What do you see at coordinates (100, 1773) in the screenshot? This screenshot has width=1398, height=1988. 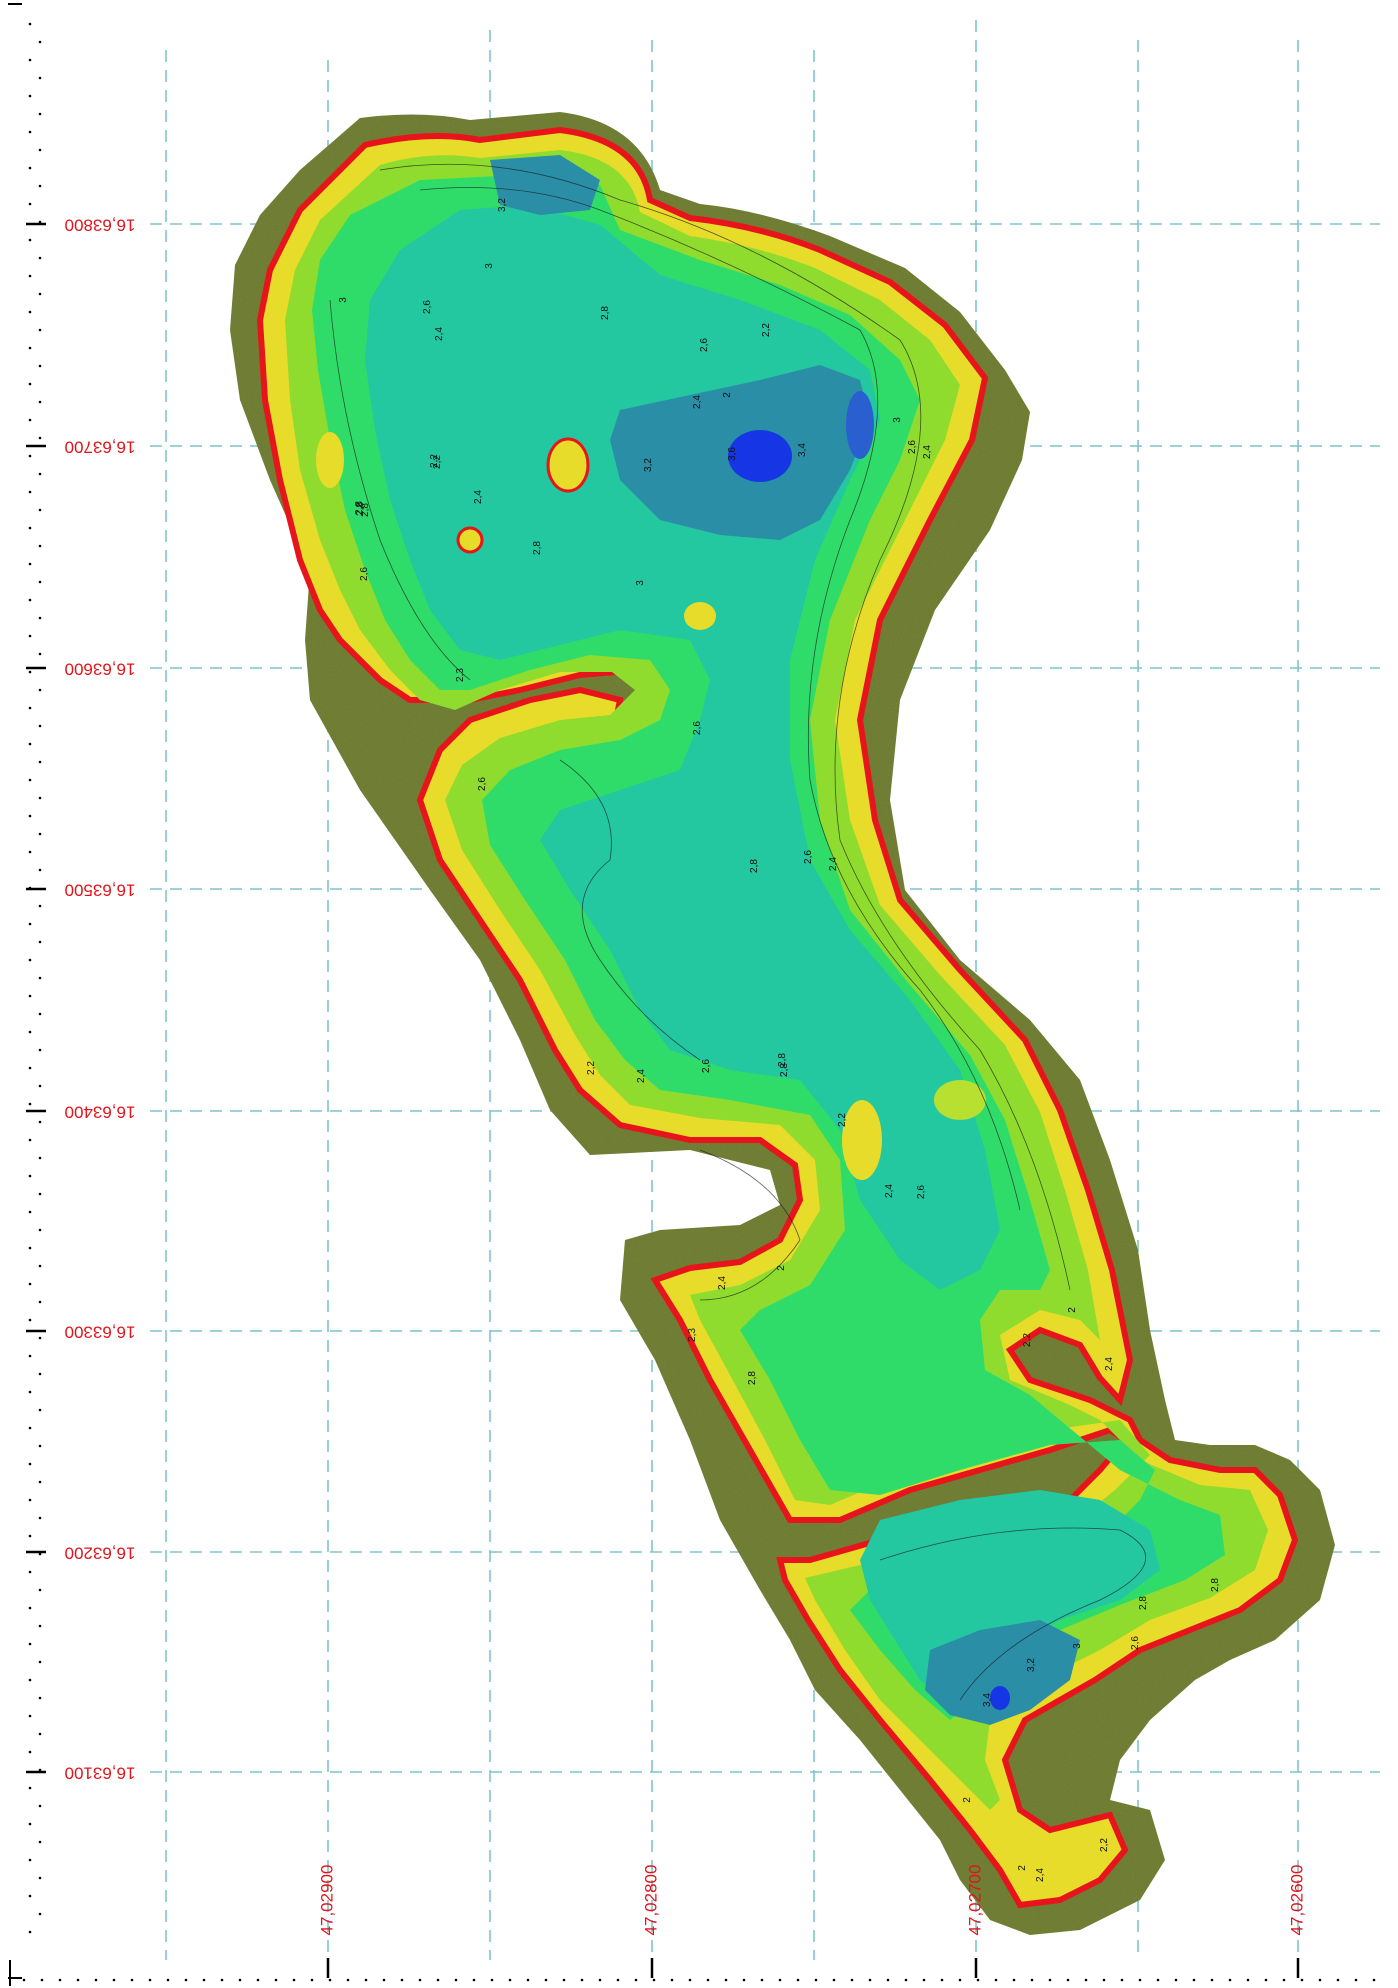 I see `latitude-label: 16,63100` at bounding box center [100, 1773].